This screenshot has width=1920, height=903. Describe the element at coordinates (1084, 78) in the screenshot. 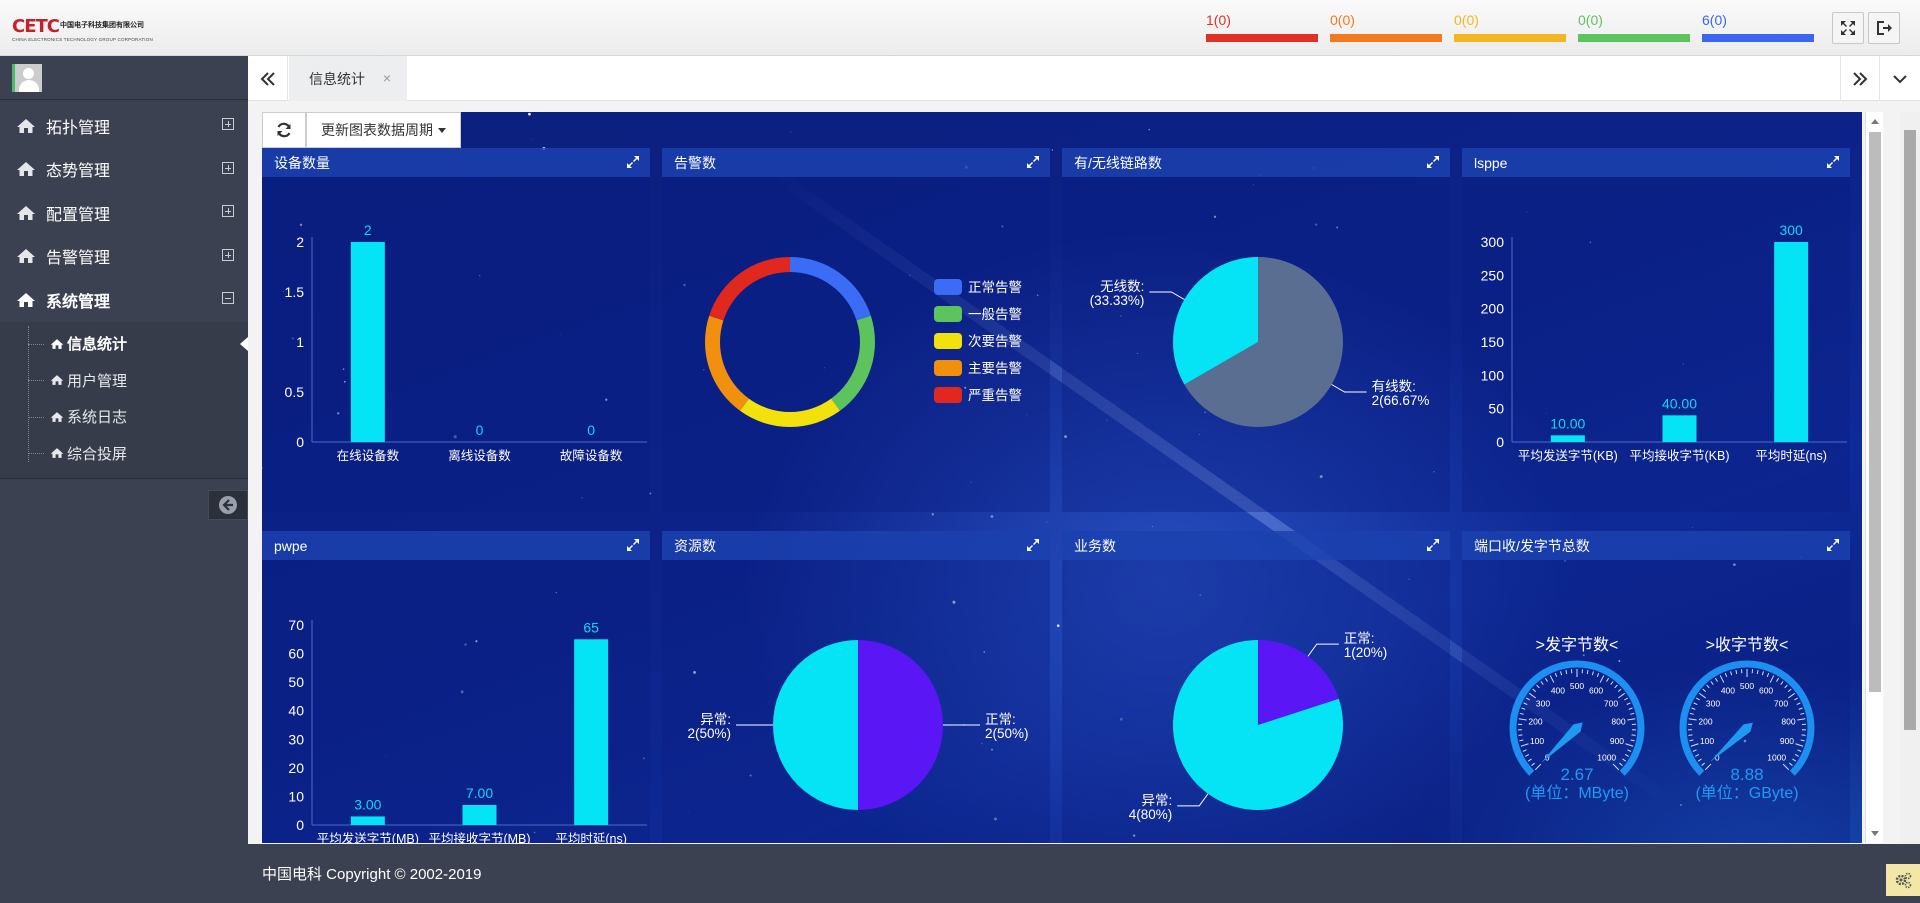

I see `tab-bar: 信息统计 ×` at that location.